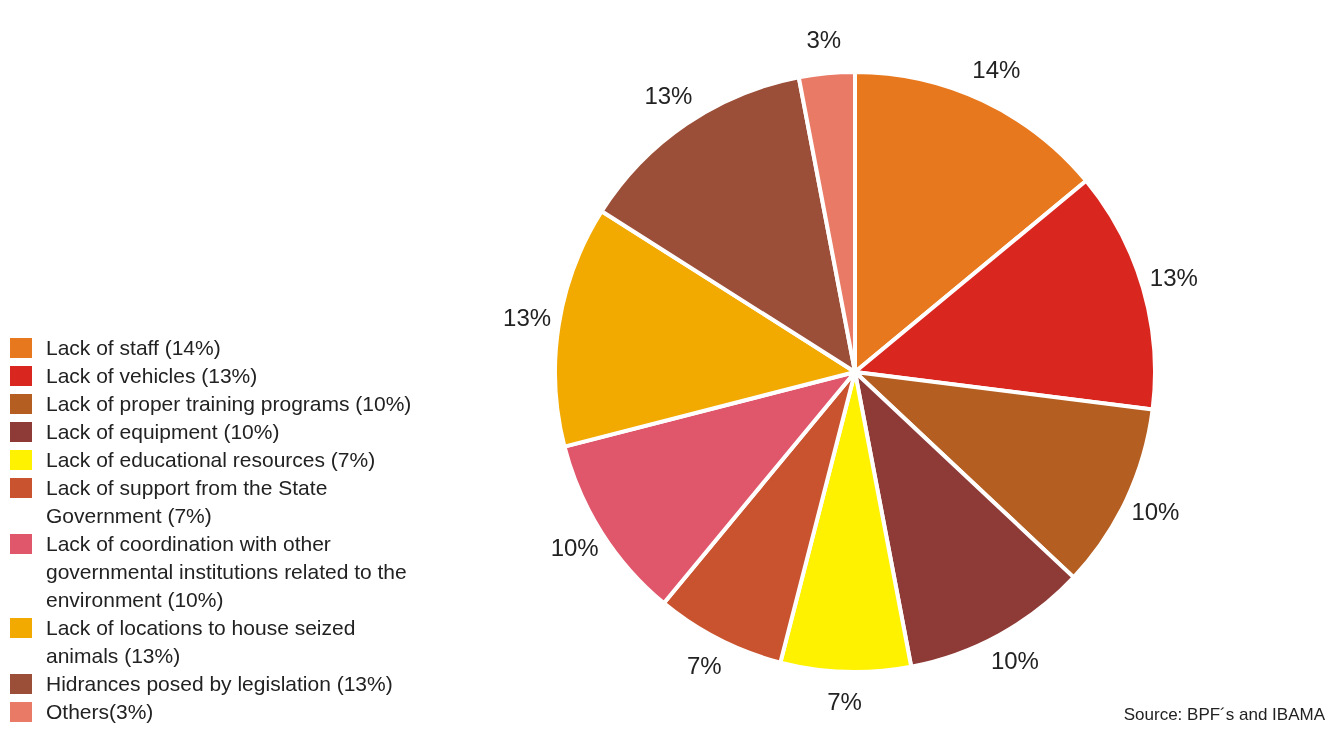 The image size is (1333, 734). I want to click on legend-label: Lack of educational resources (7%), so click(211, 459).